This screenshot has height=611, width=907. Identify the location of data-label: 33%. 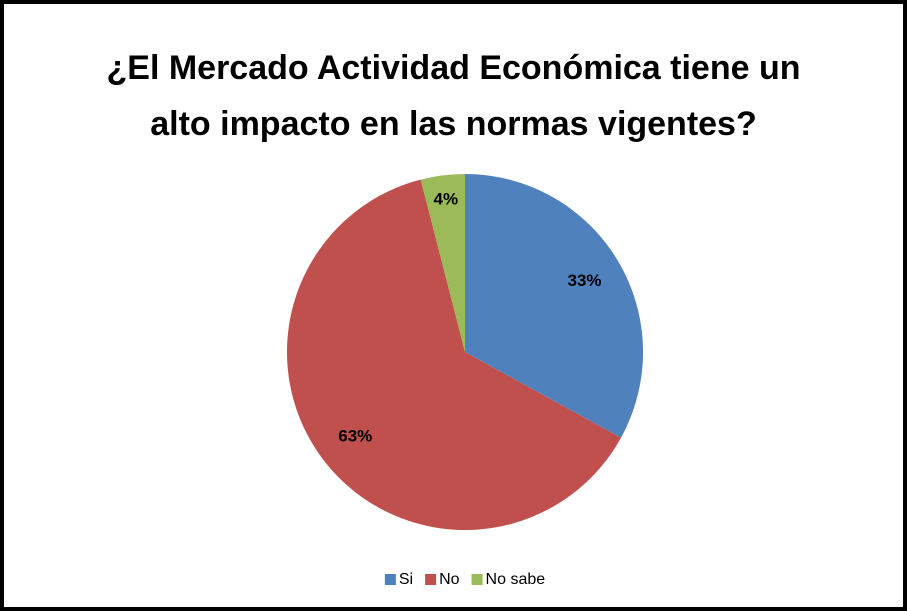
(584, 280).